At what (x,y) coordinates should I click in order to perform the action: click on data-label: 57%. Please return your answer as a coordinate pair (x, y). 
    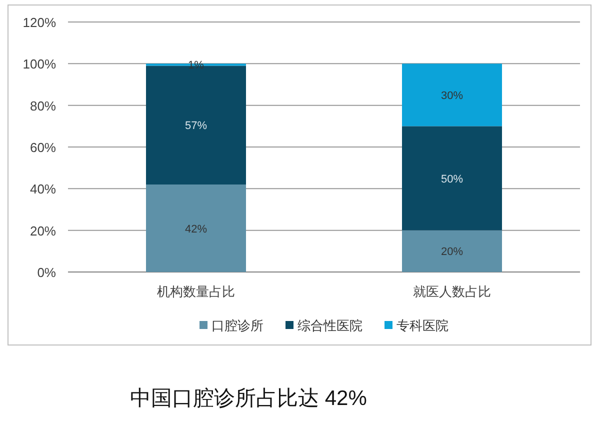
    Looking at the image, I should click on (196, 126).